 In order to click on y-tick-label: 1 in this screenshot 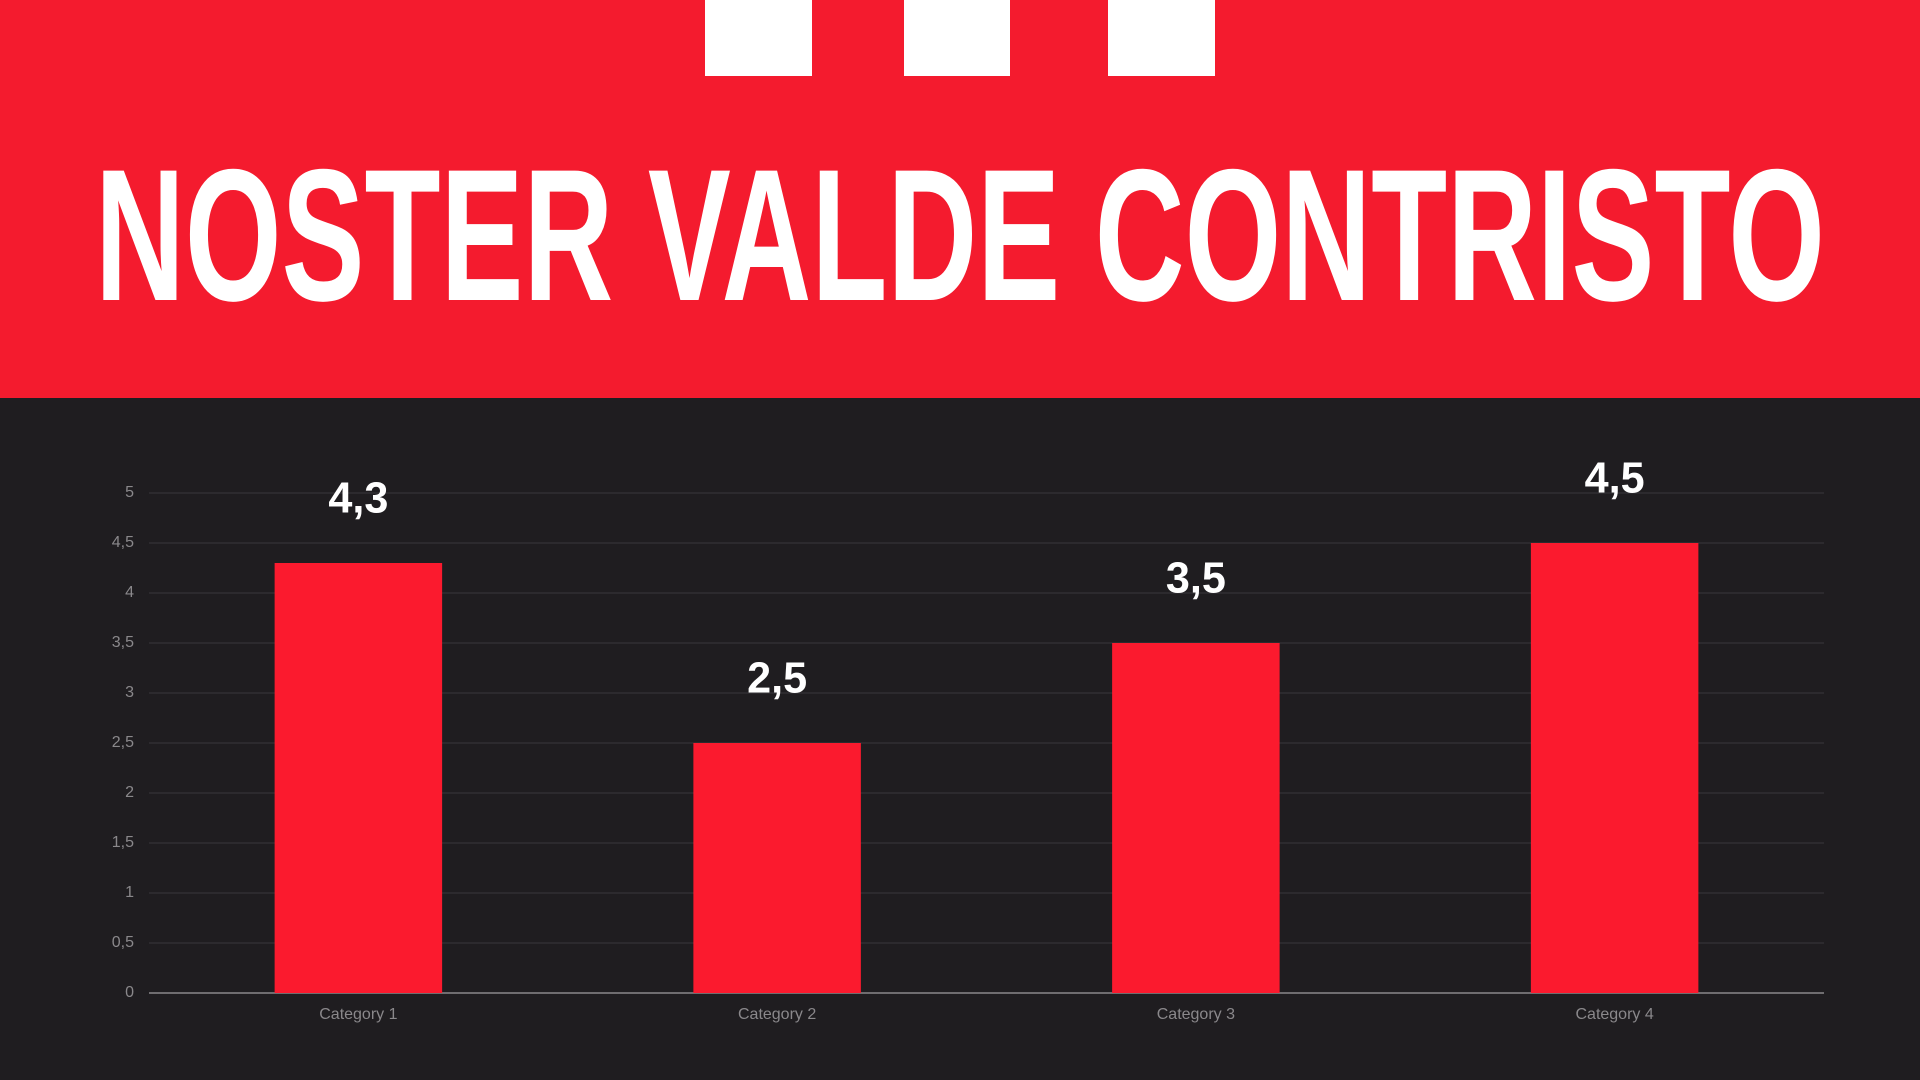, I will do `click(129, 892)`.